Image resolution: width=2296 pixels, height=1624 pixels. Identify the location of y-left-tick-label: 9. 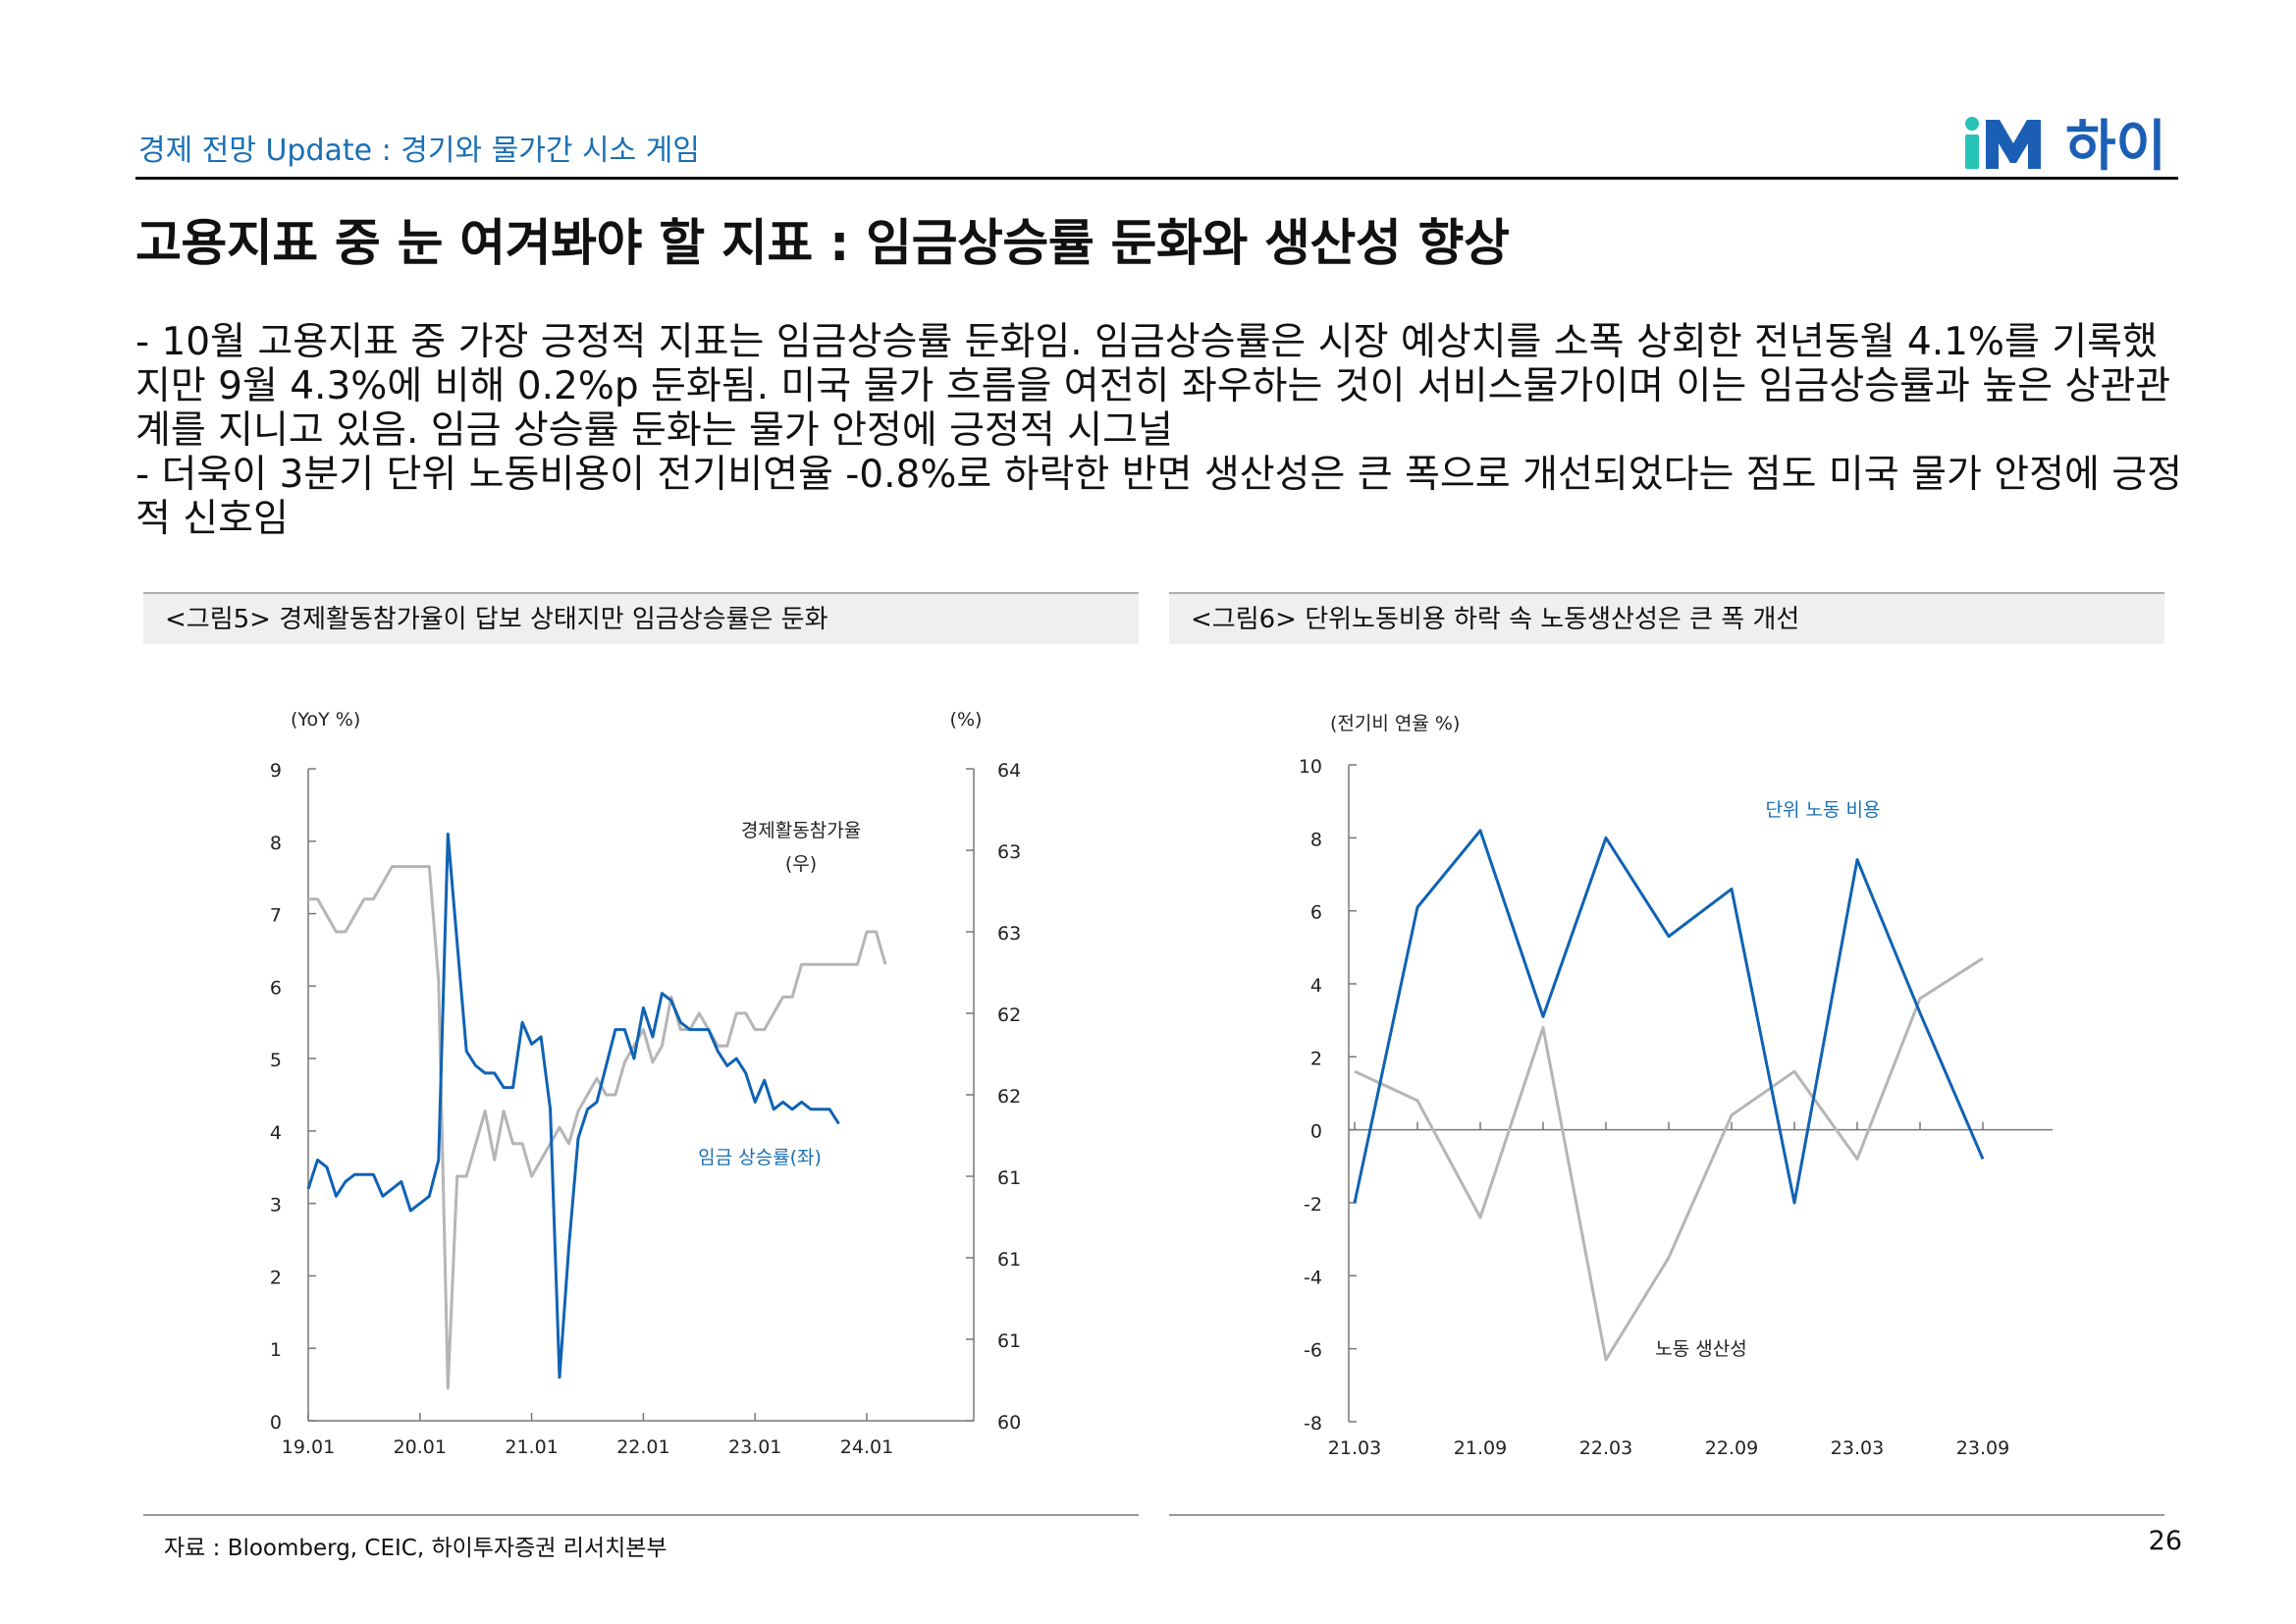
(276, 771).